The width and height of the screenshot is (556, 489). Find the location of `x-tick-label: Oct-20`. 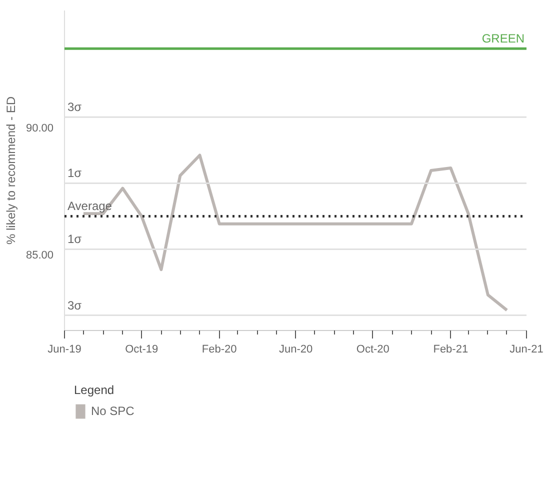

x-tick-label: Oct-20 is located at coordinates (373, 350).